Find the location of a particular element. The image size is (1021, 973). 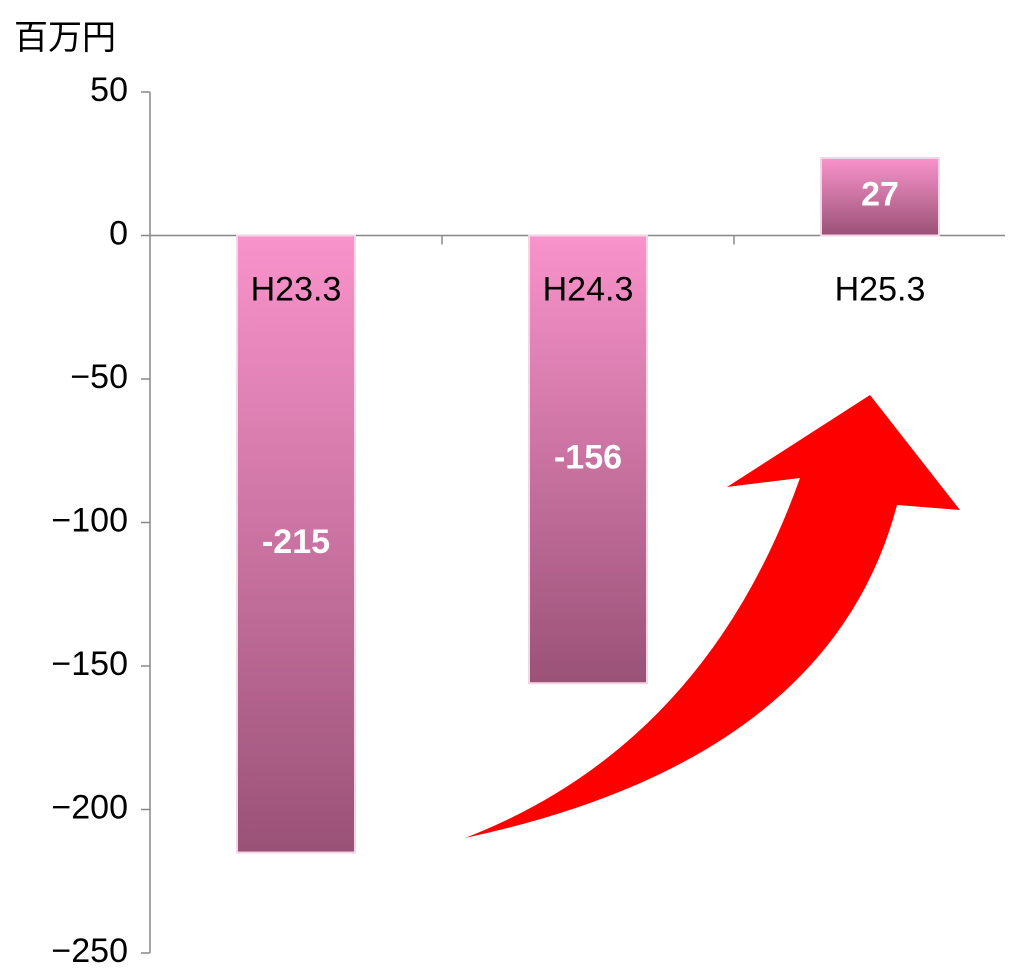

y-axis-label: 百万円 is located at coordinates (65, 38).